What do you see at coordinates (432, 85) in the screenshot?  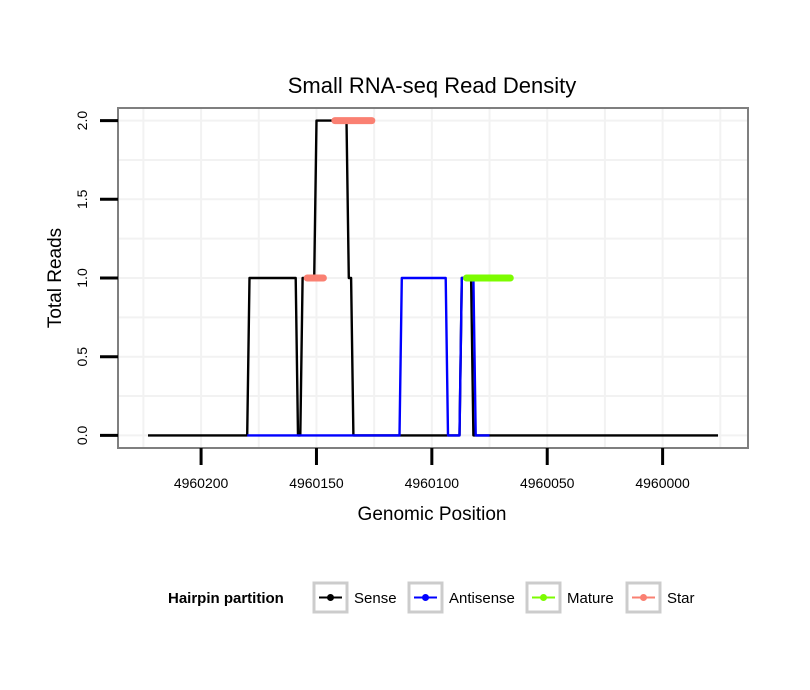 I see `chart-title: Small RNA-seq Read Density` at bounding box center [432, 85].